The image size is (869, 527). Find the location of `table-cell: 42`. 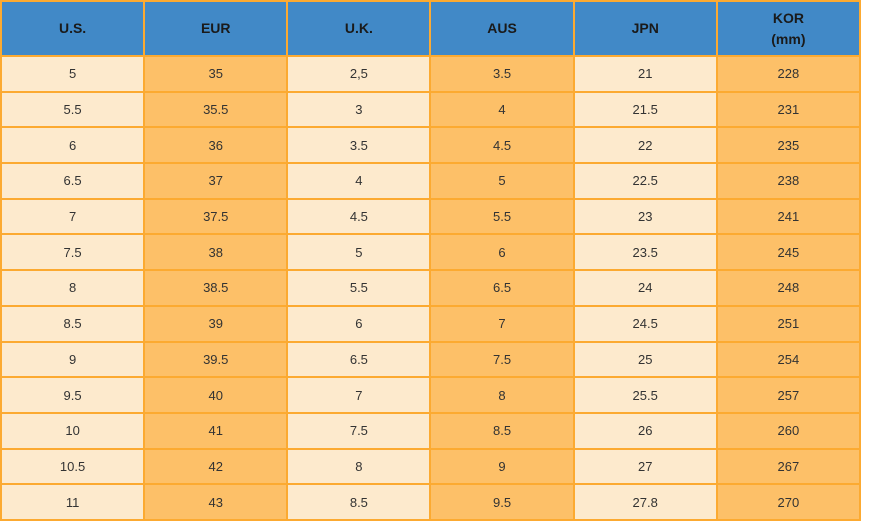

table-cell: 42 is located at coordinates (216, 466).